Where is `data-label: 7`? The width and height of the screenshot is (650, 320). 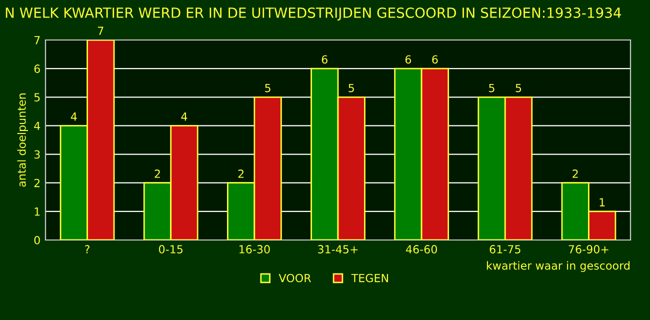 data-label: 7 is located at coordinates (101, 30).